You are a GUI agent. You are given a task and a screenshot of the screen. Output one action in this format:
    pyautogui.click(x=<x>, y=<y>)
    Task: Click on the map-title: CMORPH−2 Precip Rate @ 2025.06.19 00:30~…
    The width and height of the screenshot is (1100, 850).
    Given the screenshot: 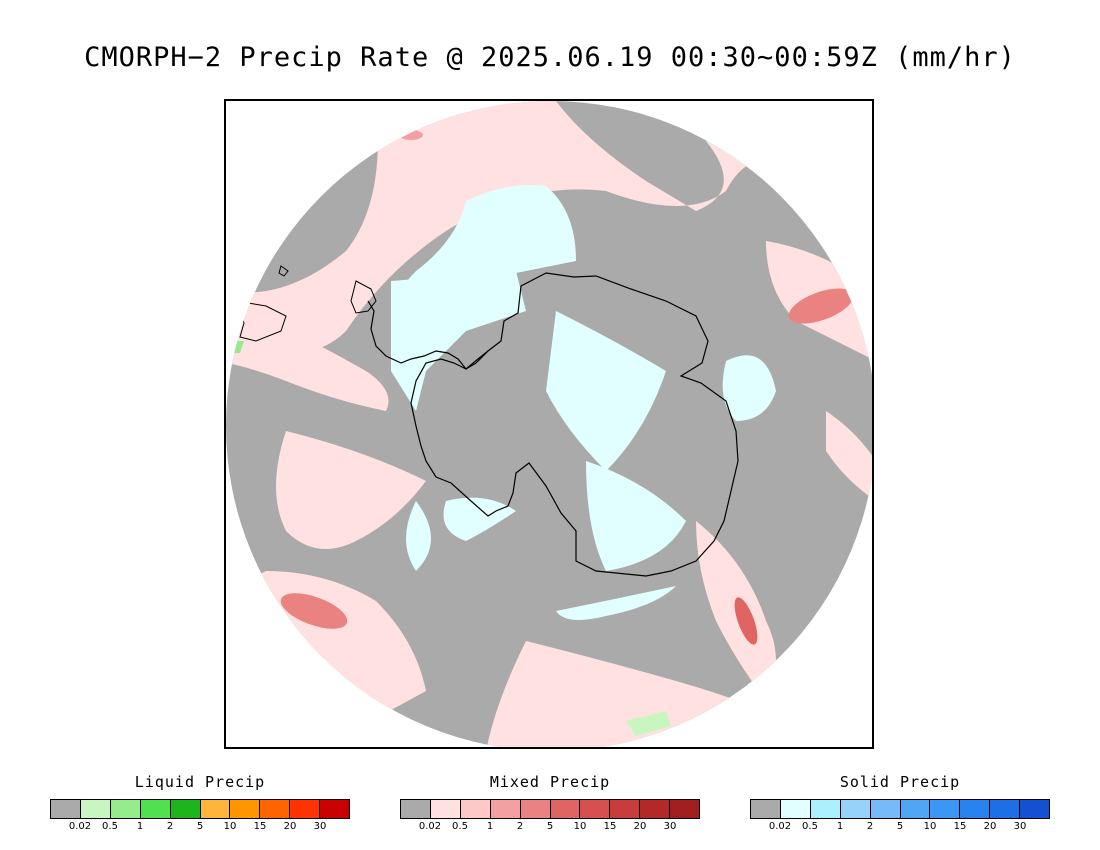 What is the action you would take?
    pyautogui.click(x=550, y=57)
    